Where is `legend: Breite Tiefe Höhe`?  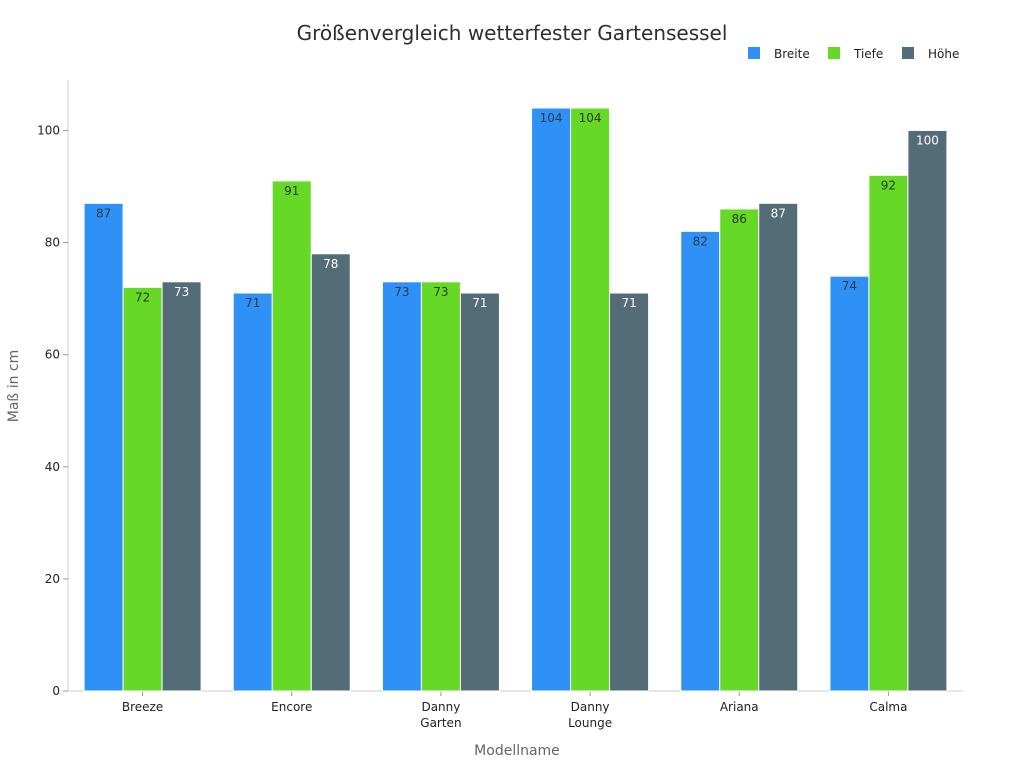 legend: Breite Tiefe Höhe is located at coordinates (853, 54).